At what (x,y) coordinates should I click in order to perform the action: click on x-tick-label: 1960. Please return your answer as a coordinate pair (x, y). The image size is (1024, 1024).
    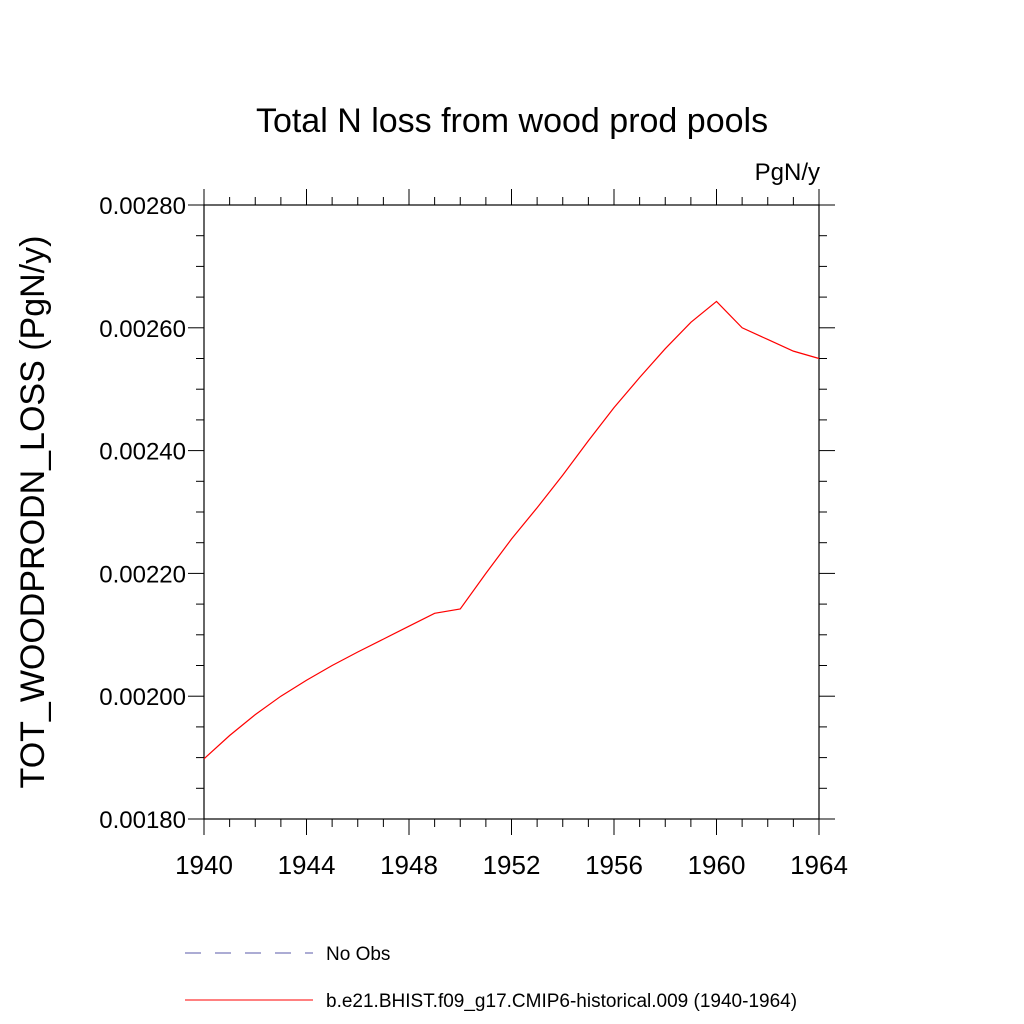
    Looking at the image, I should click on (717, 865).